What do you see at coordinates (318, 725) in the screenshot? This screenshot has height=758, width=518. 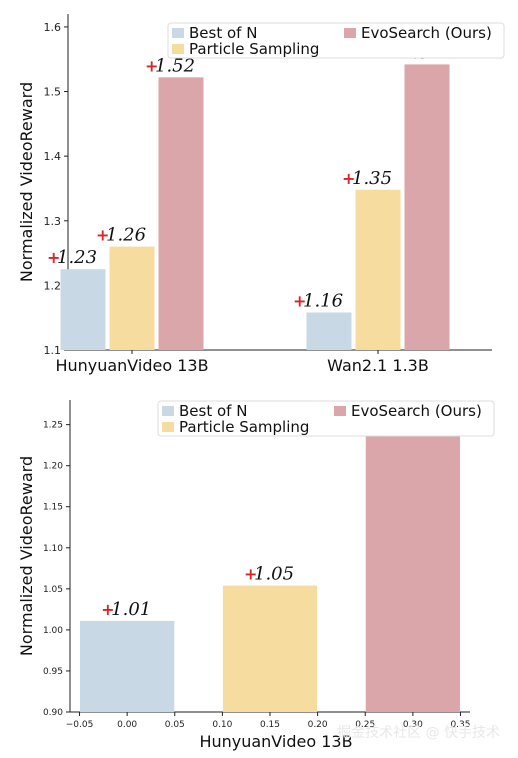 I see `x-tick-label: 0.20` at bounding box center [318, 725].